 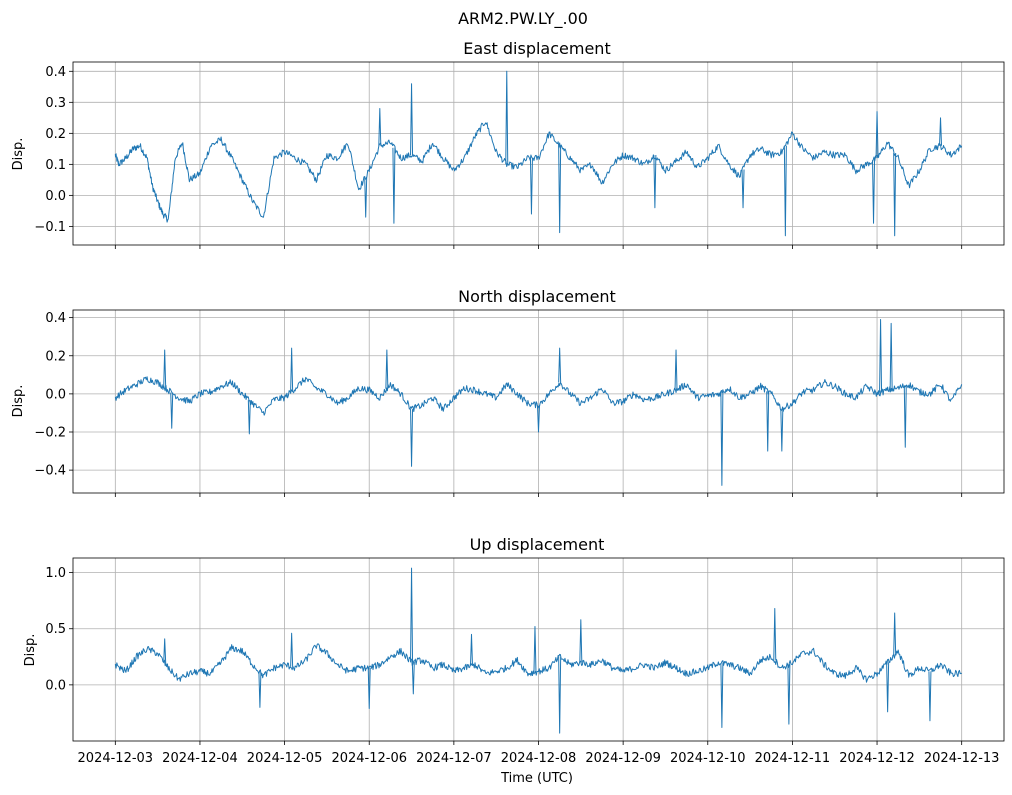 What do you see at coordinates (793, 758) in the screenshot?
I see `x-tick-label: 2024-12-11` at bounding box center [793, 758].